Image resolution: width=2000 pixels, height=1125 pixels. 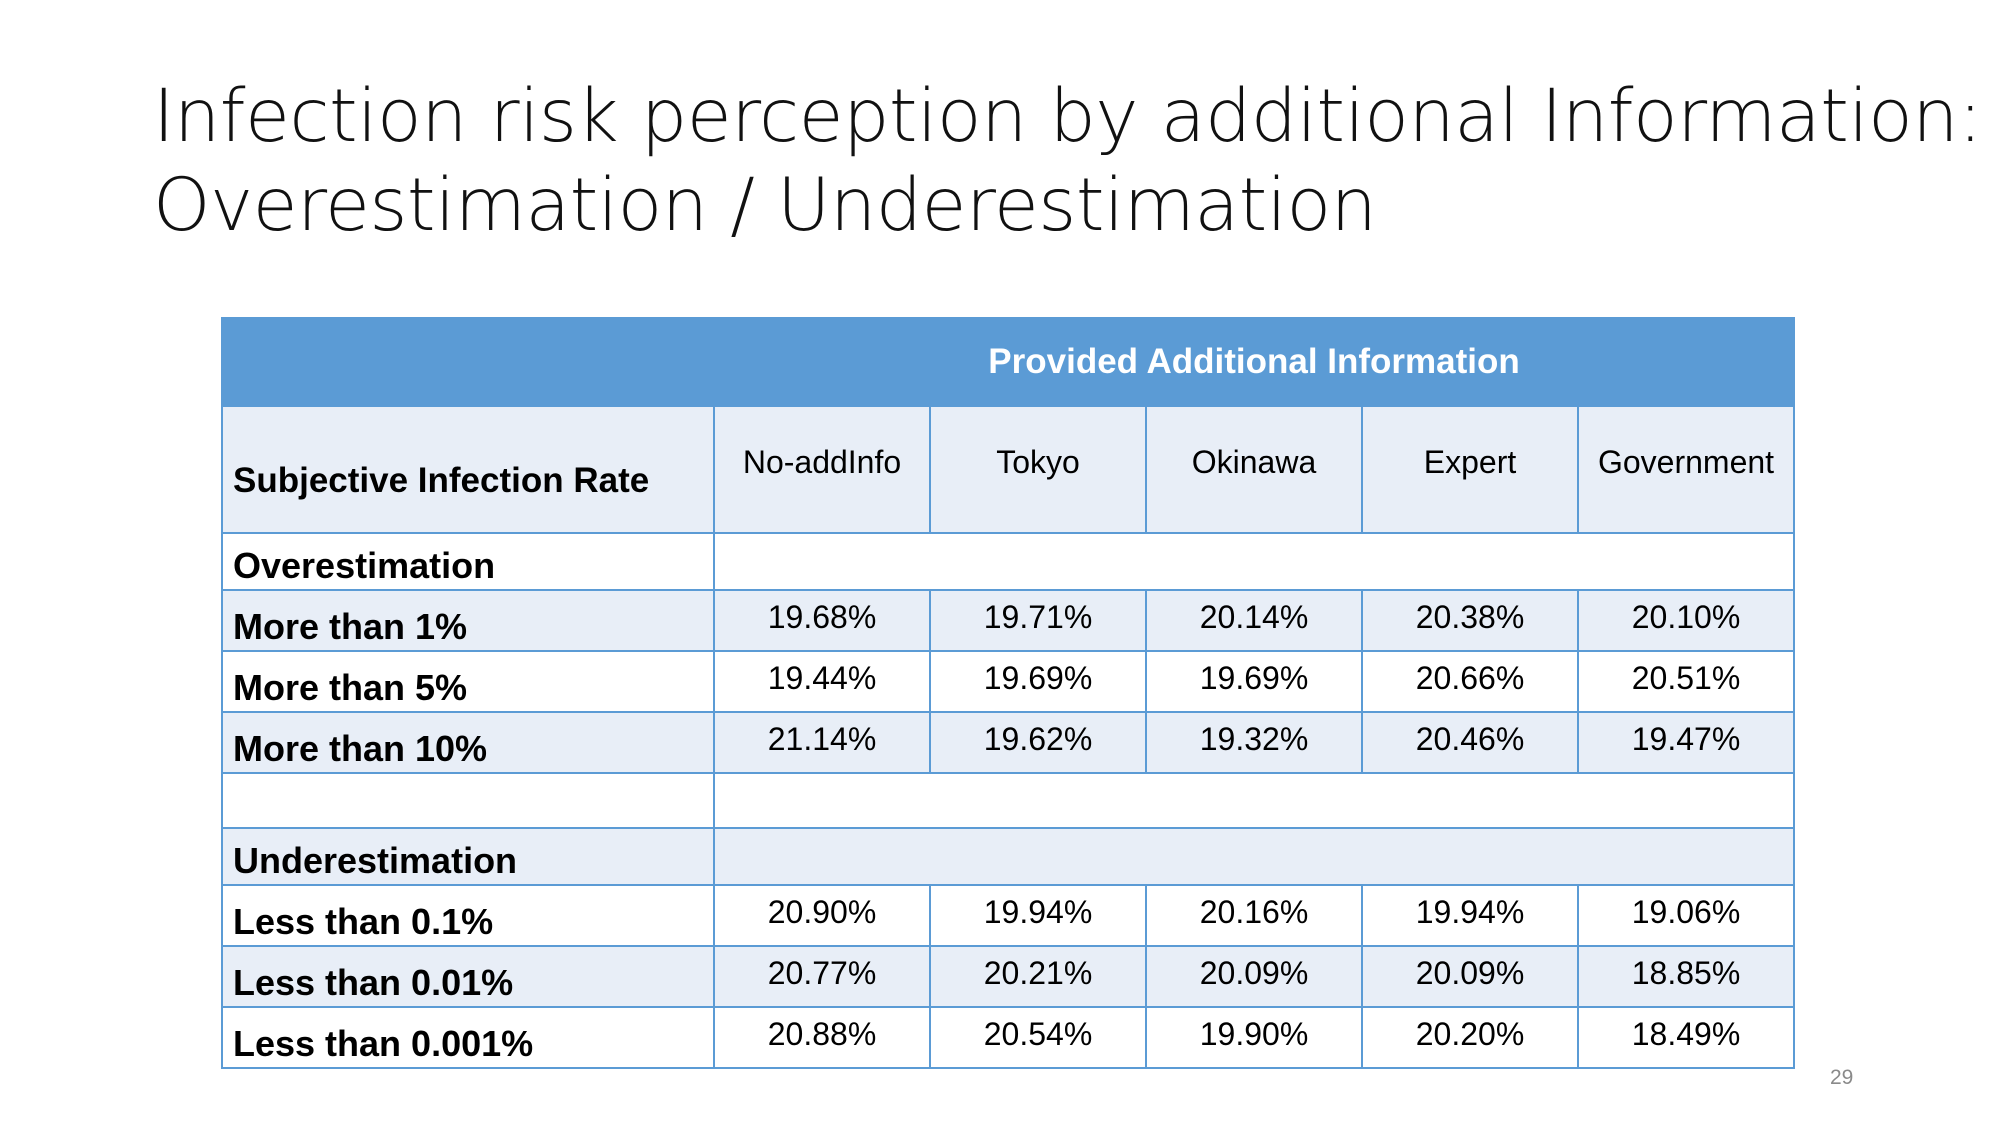 What do you see at coordinates (1038, 742) in the screenshot?
I see `table-cell: 19.62%` at bounding box center [1038, 742].